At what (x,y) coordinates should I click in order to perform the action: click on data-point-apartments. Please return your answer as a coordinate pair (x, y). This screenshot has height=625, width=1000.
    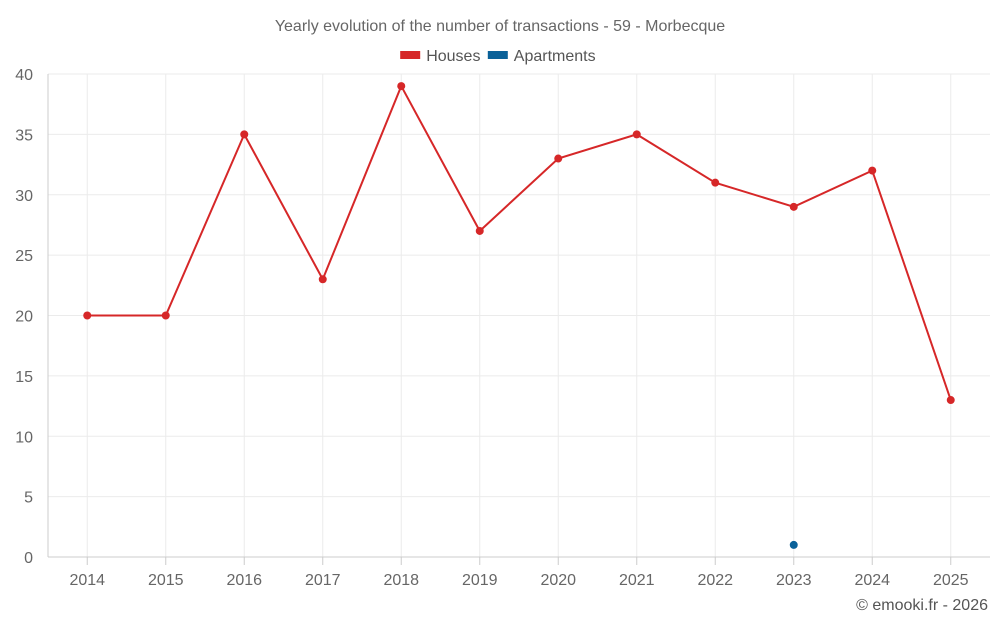
    Looking at the image, I should click on (793, 544).